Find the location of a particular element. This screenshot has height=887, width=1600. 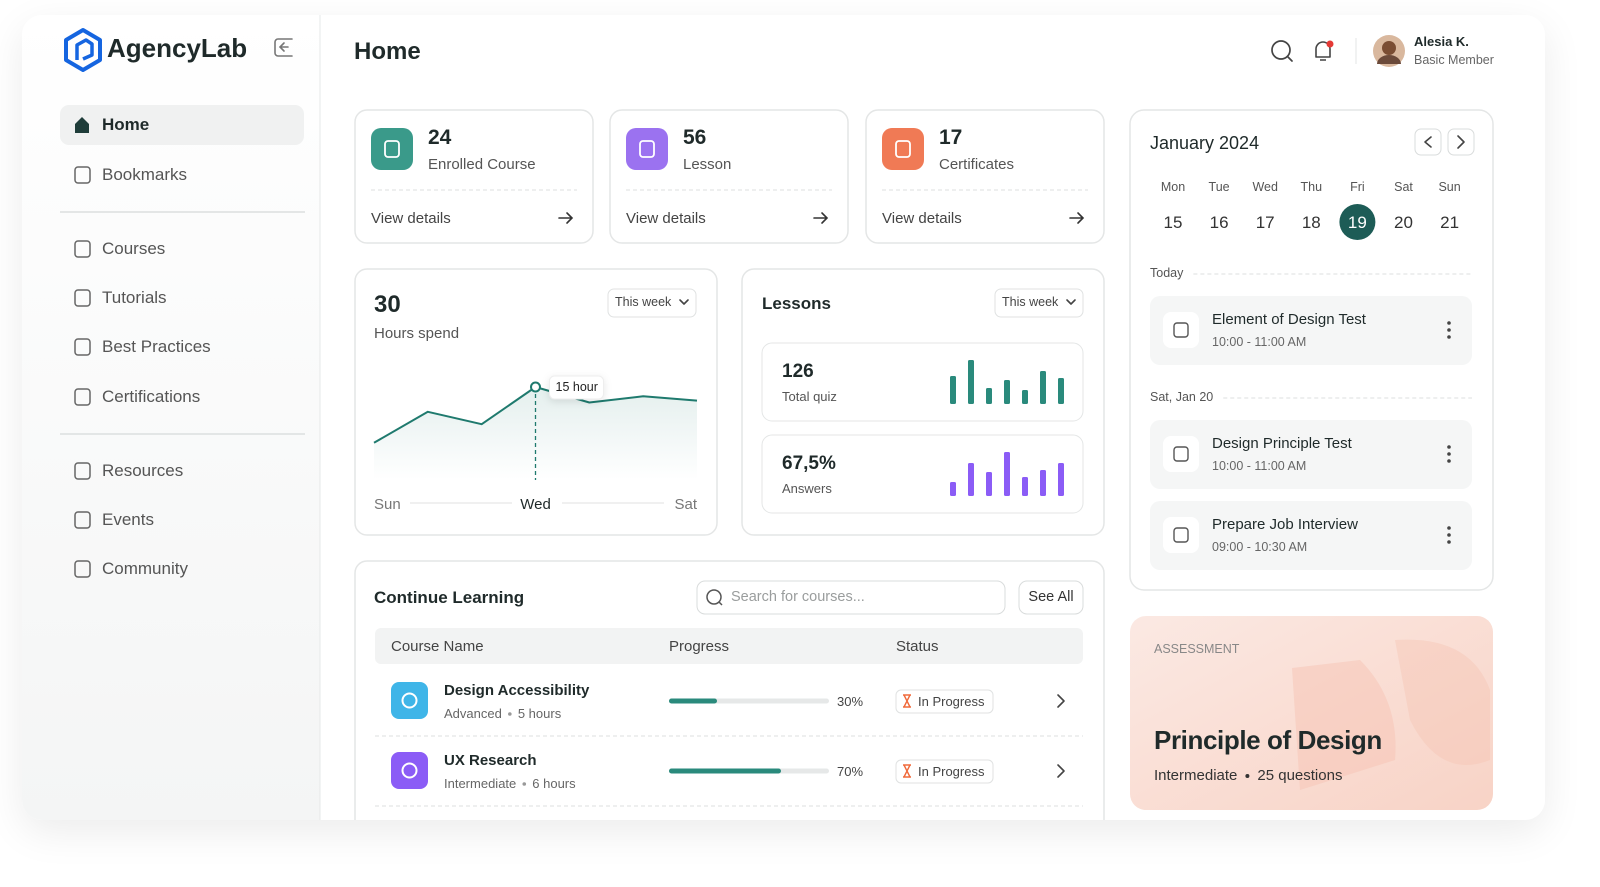

course-level: Intermediate is located at coordinates (480, 783).